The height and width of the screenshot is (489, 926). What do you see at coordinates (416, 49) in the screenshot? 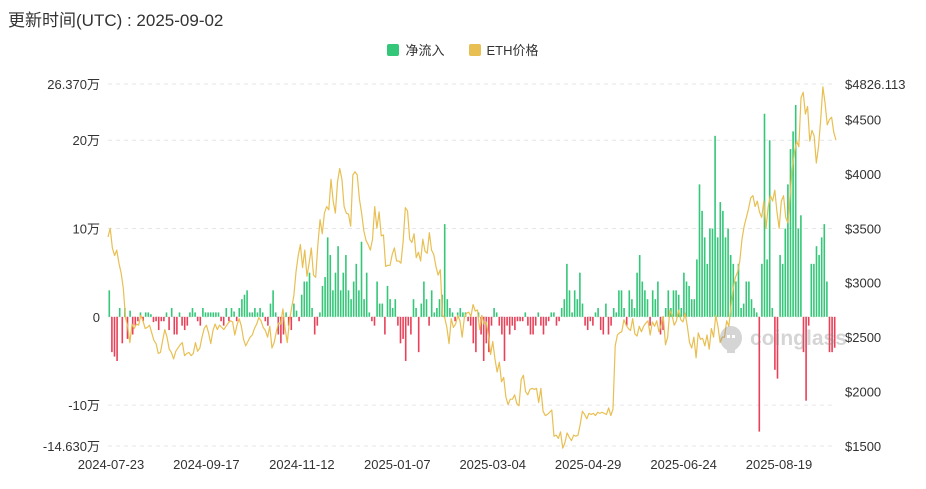
I see `legend-item-inflow: 净流入` at bounding box center [416, 49].